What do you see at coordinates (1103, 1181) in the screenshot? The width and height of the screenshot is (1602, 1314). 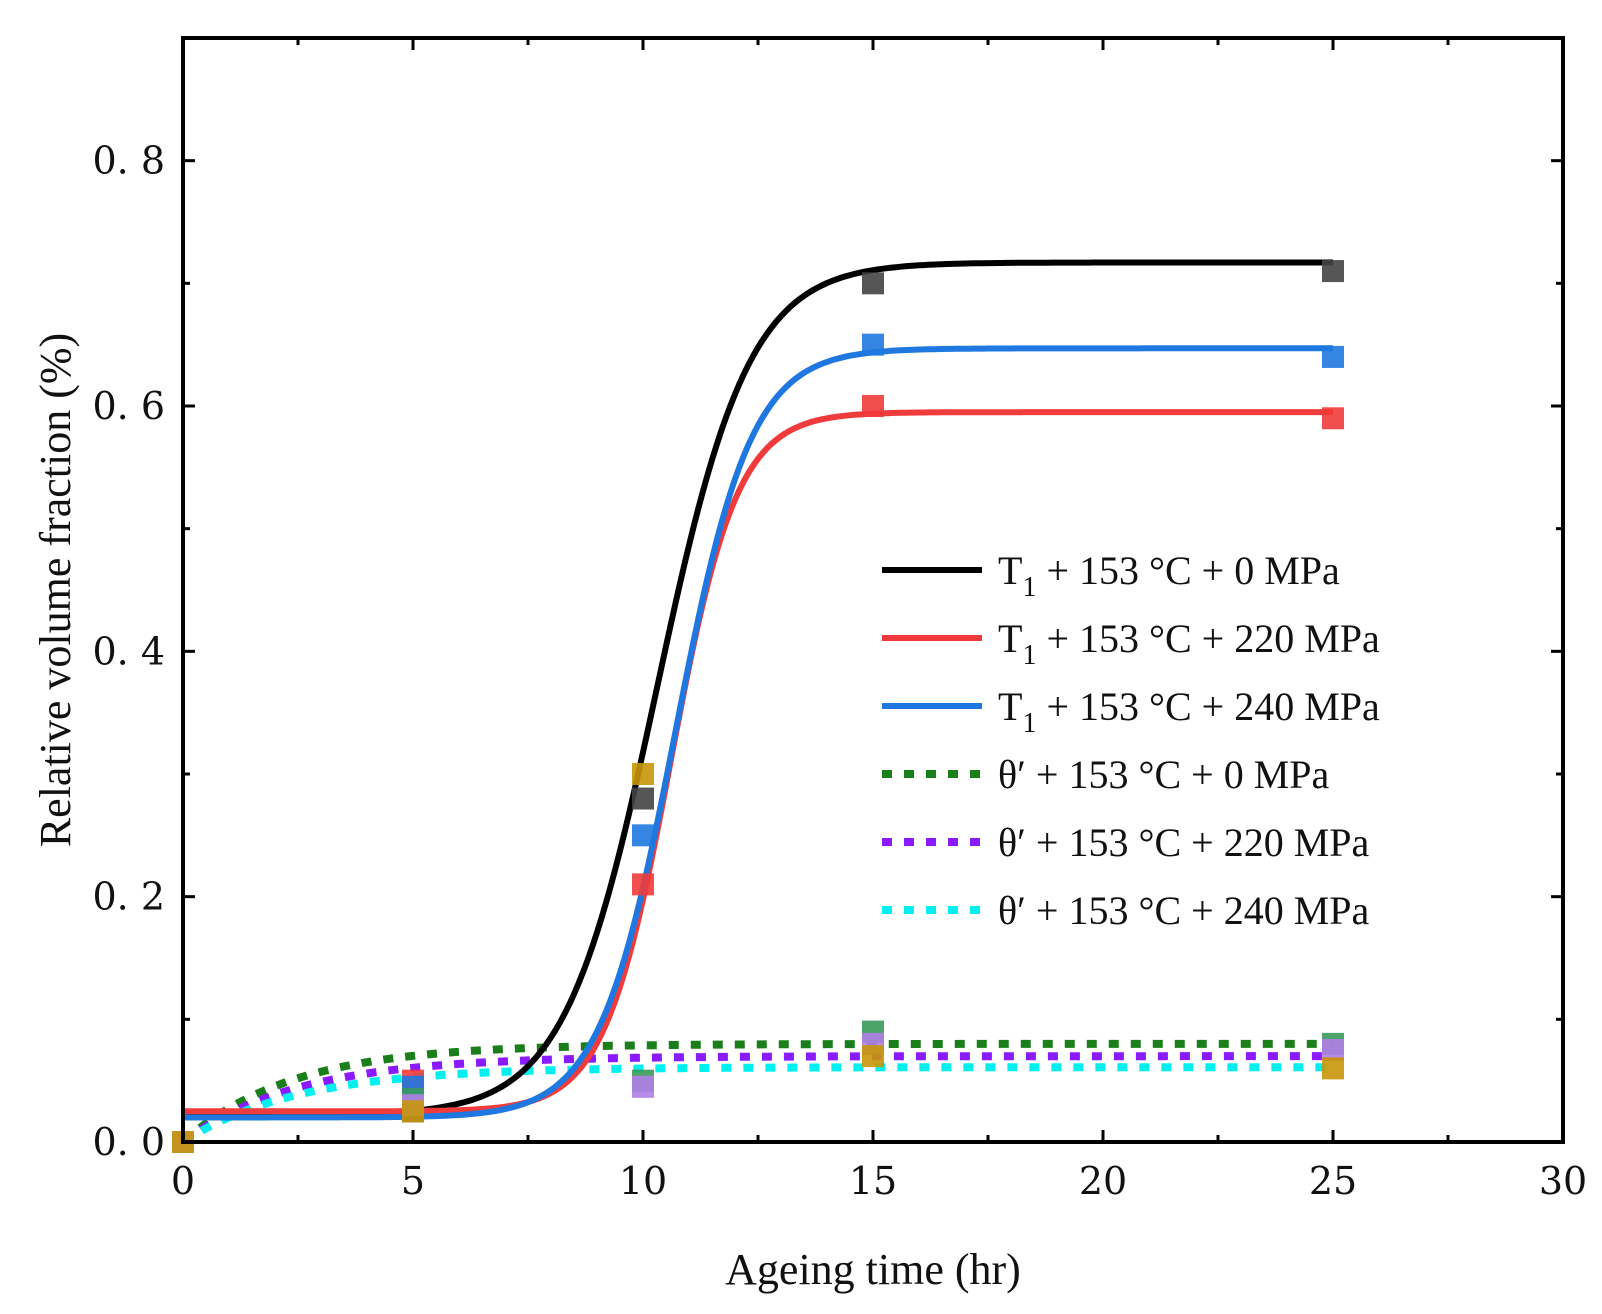 I see `x-tick-label: 20` at bounding box center [1103, 1181].